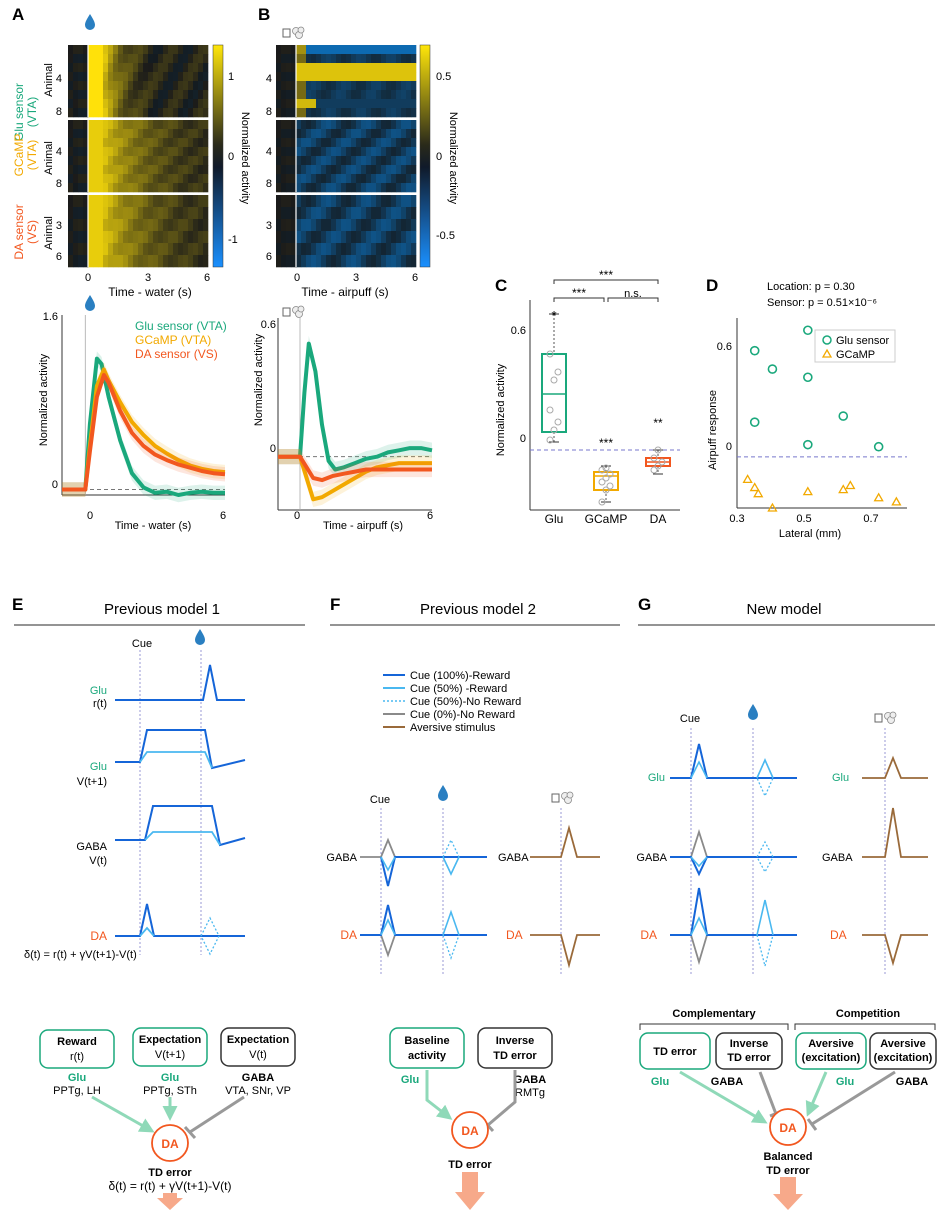 This screenshot has height=1210, width=940. I want to click on data-point, so click(554, 430).